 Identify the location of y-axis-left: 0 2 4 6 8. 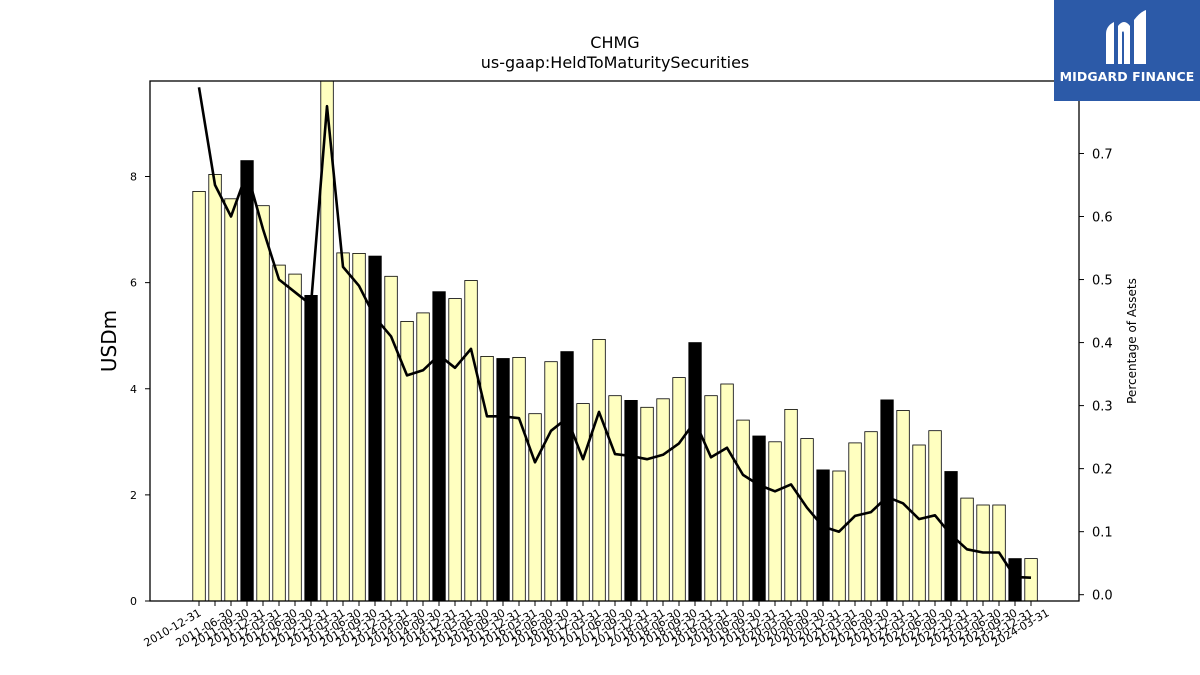
(140, 389).